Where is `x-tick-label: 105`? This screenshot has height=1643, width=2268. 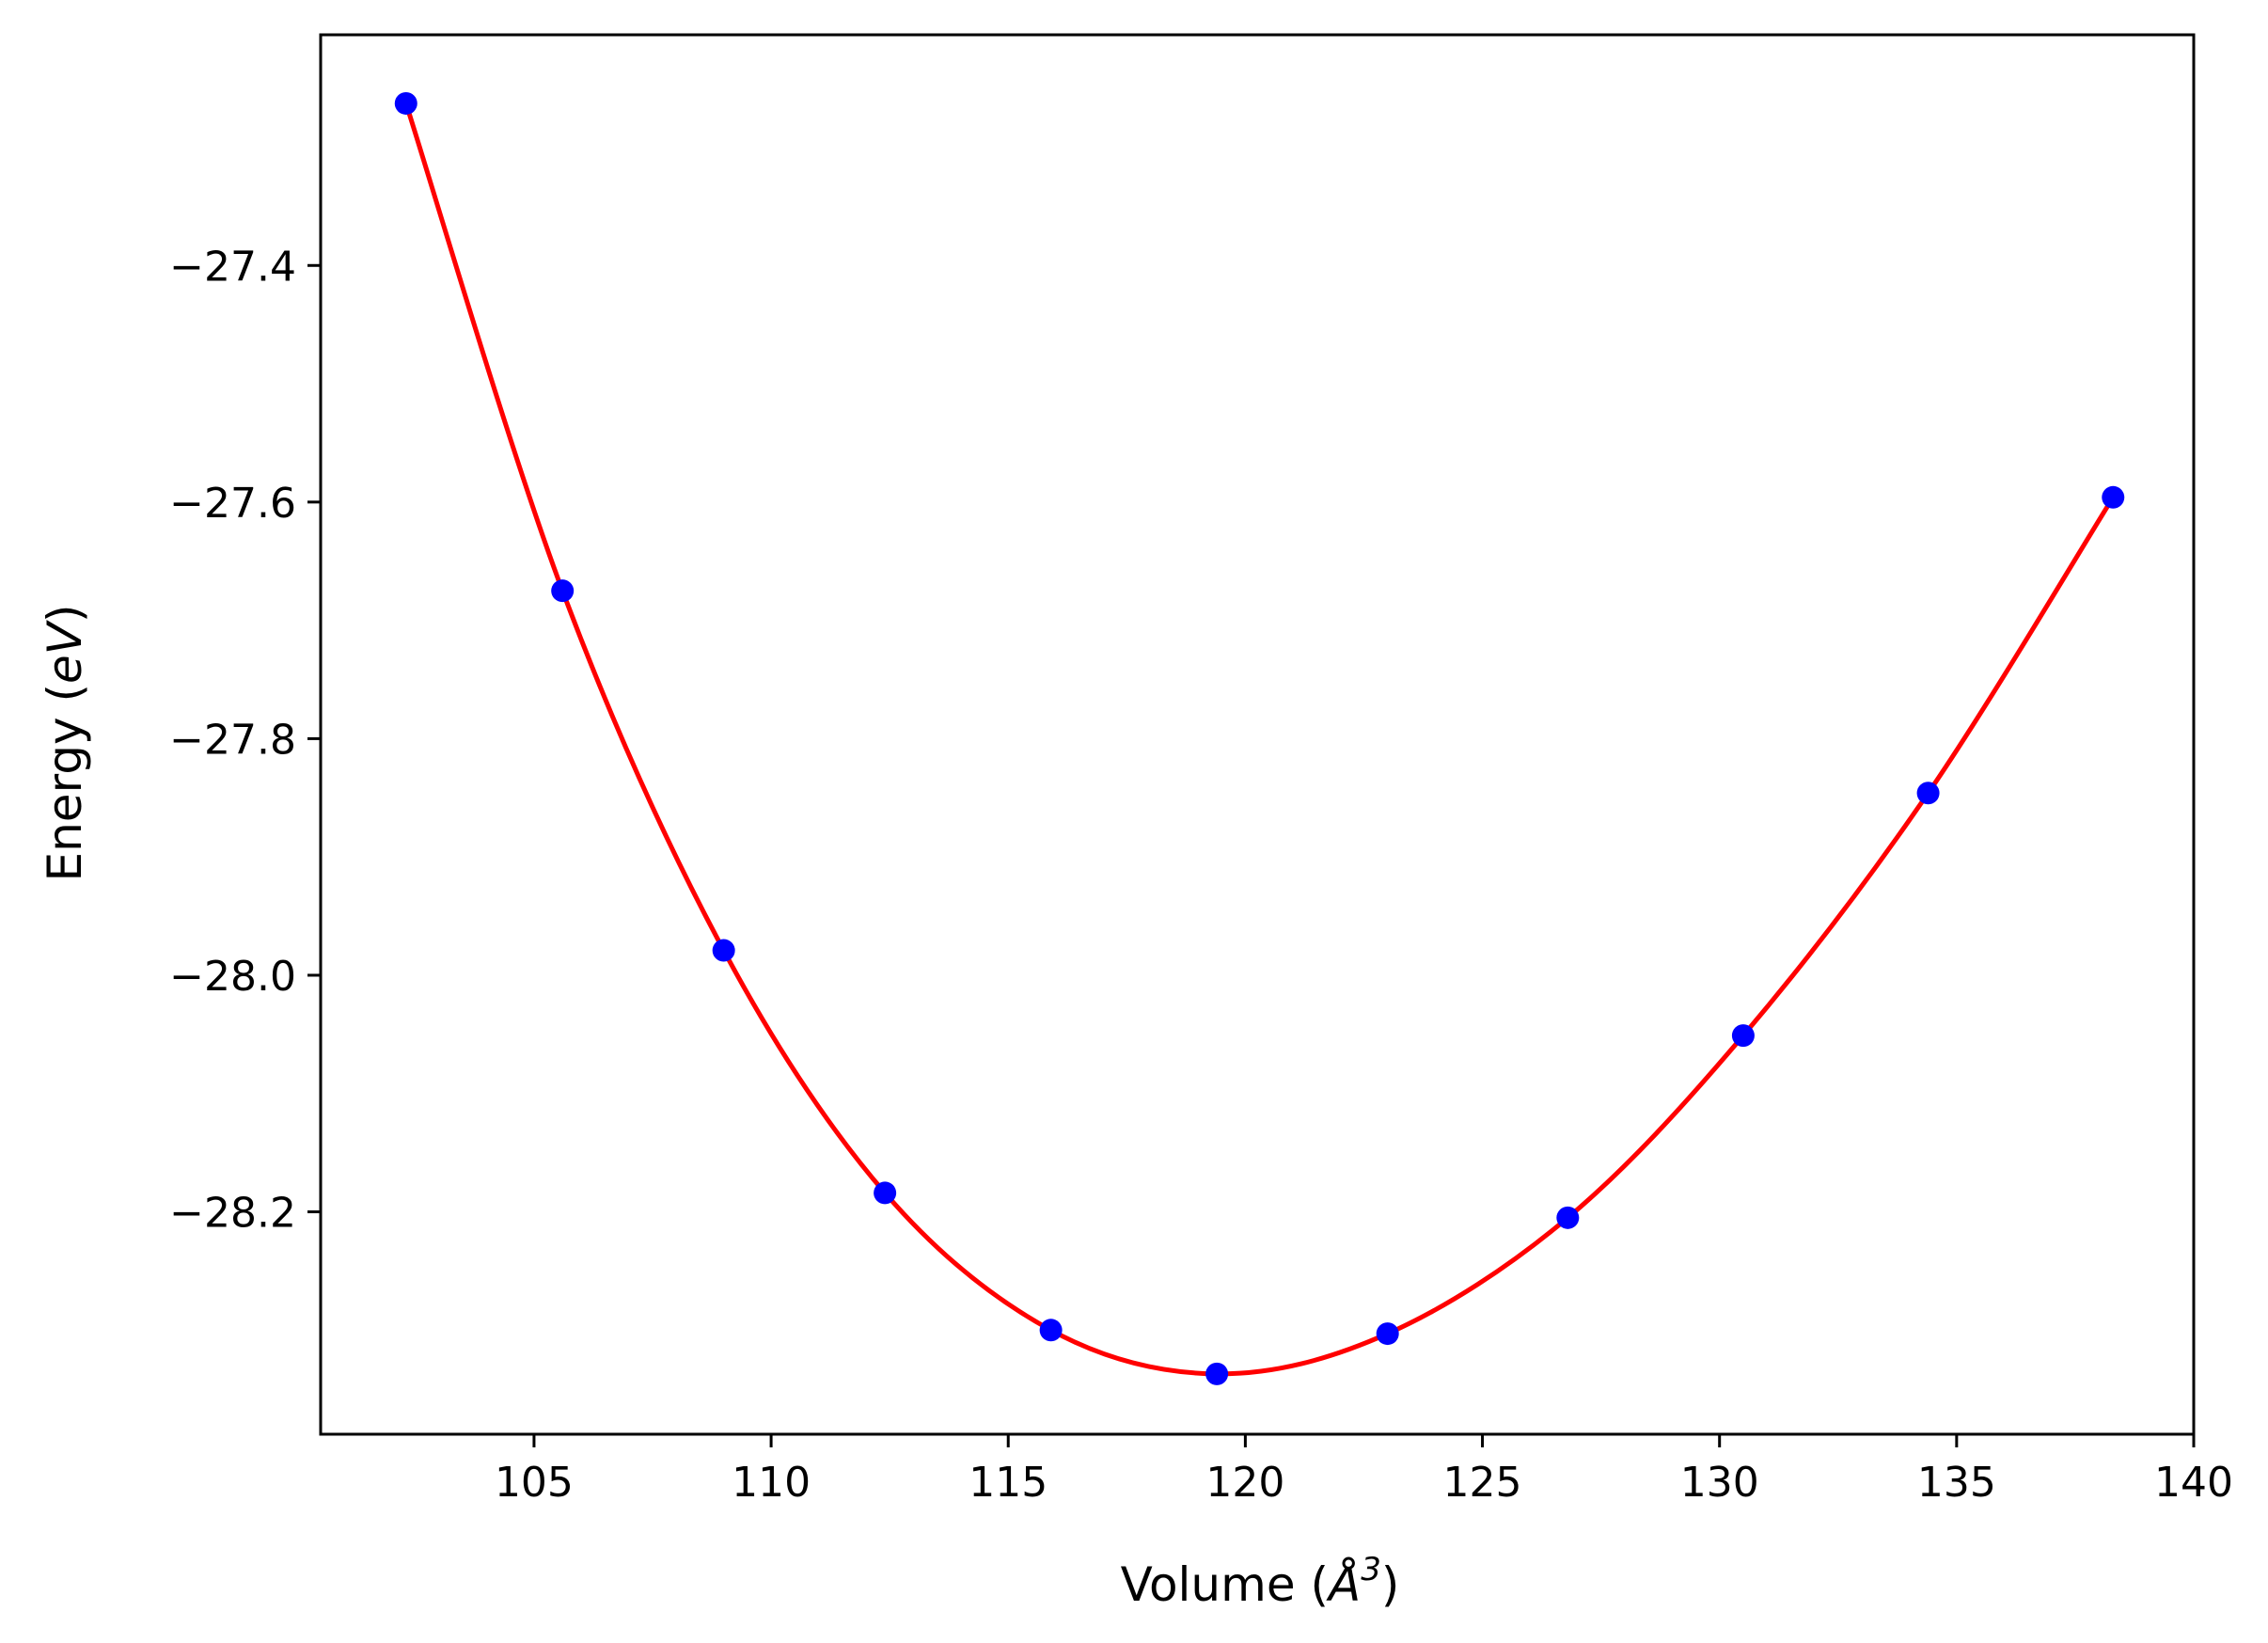
x-tick-label: 105 is located at coordinates (534, 1483).